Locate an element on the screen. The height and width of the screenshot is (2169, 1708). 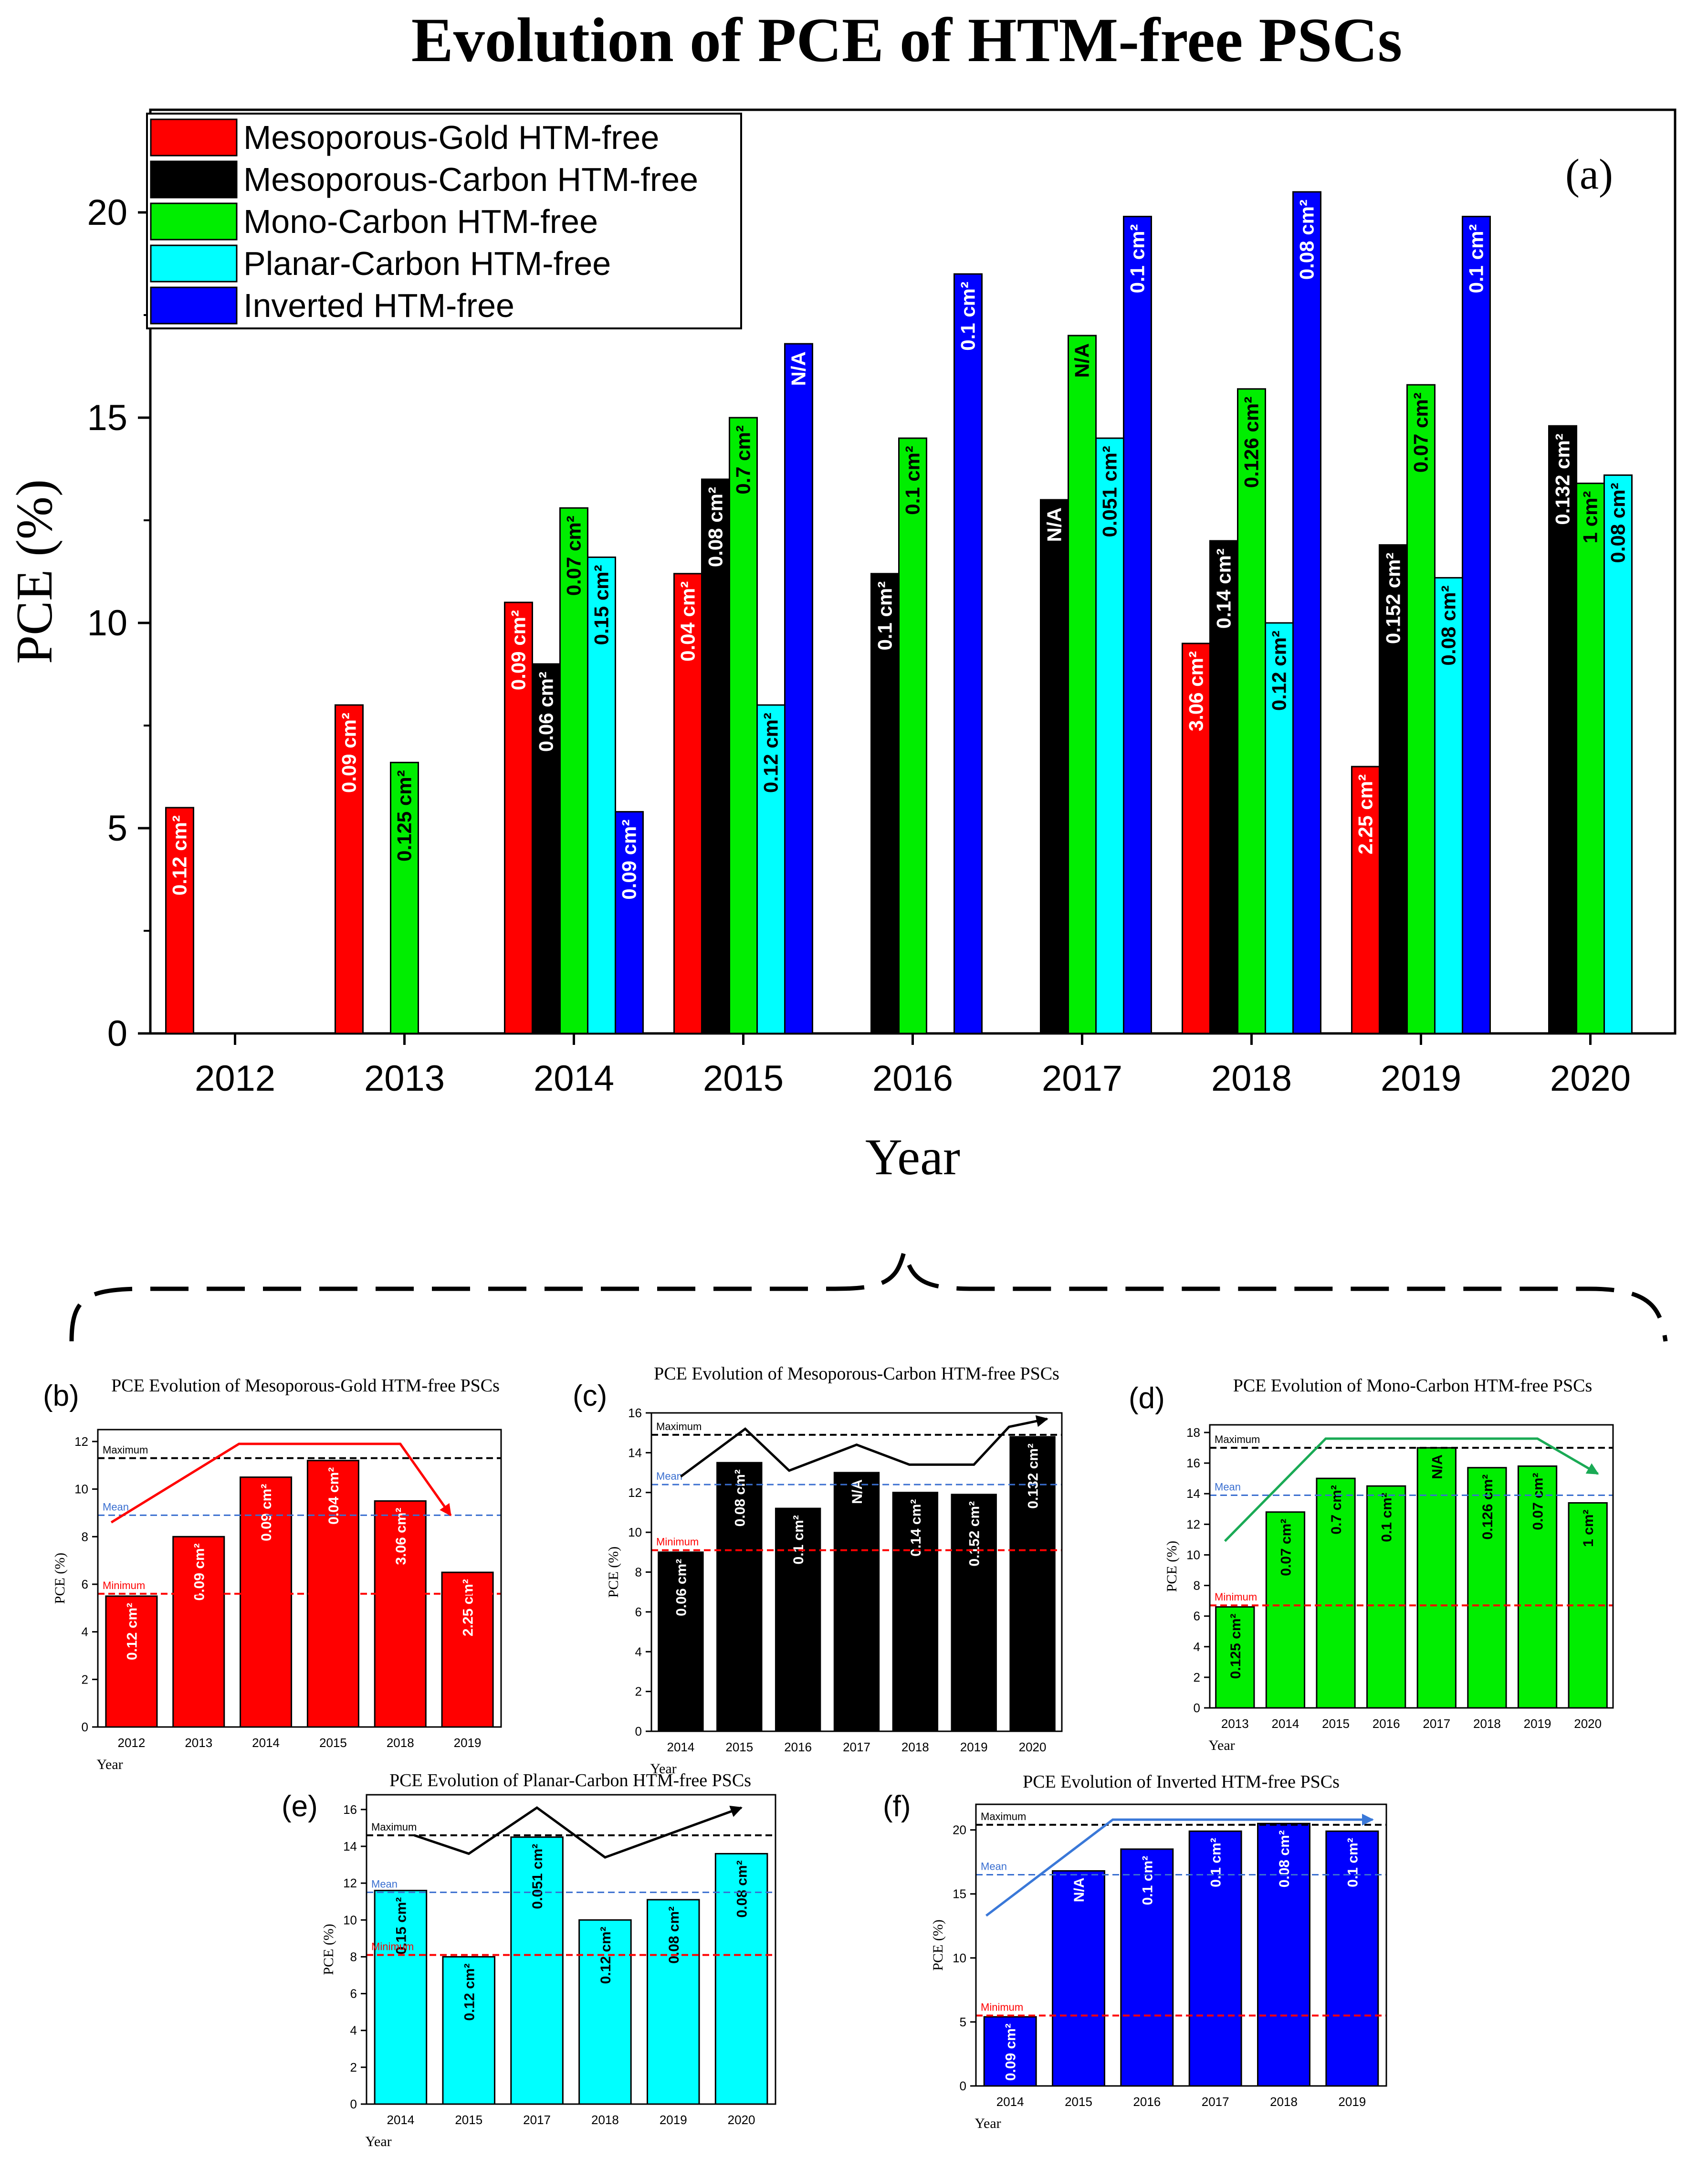
legend-label: Mesoporous-Carbon HTM-free is located at coordinates (470, 180).